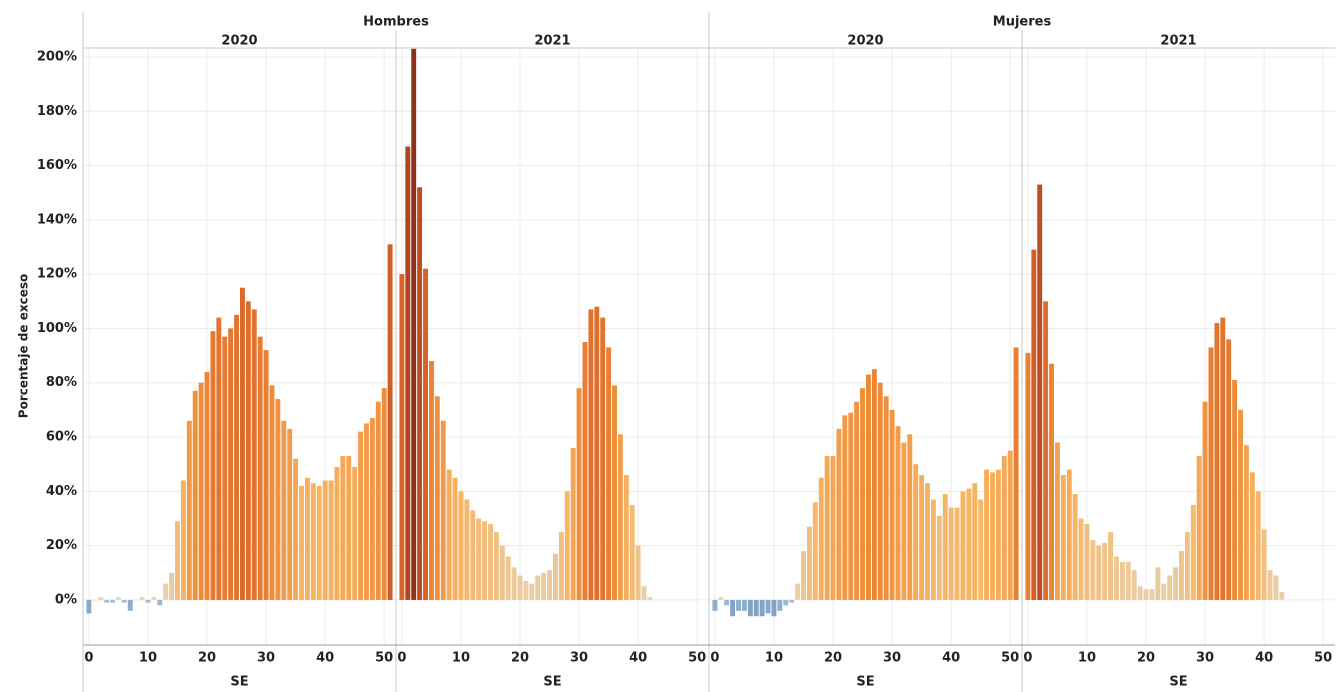 The image size is (1340, 692). What do you see at coordinates (57, 219) in the screenshot?
I see `y-tick-label: 140%` at bounding box center [57, 219].